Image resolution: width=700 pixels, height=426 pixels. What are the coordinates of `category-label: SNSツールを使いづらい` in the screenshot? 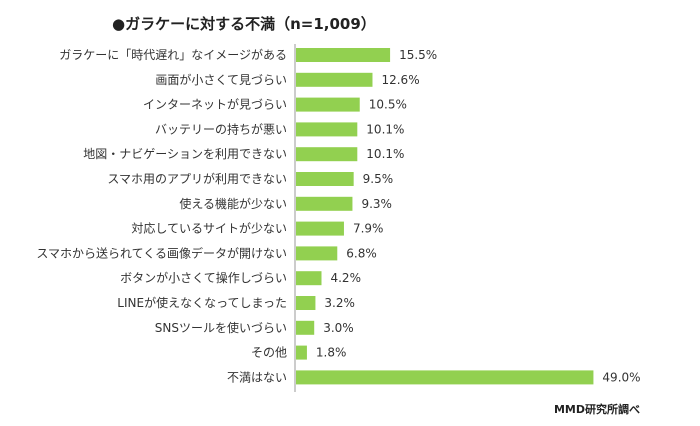 It's located at (221, 327).